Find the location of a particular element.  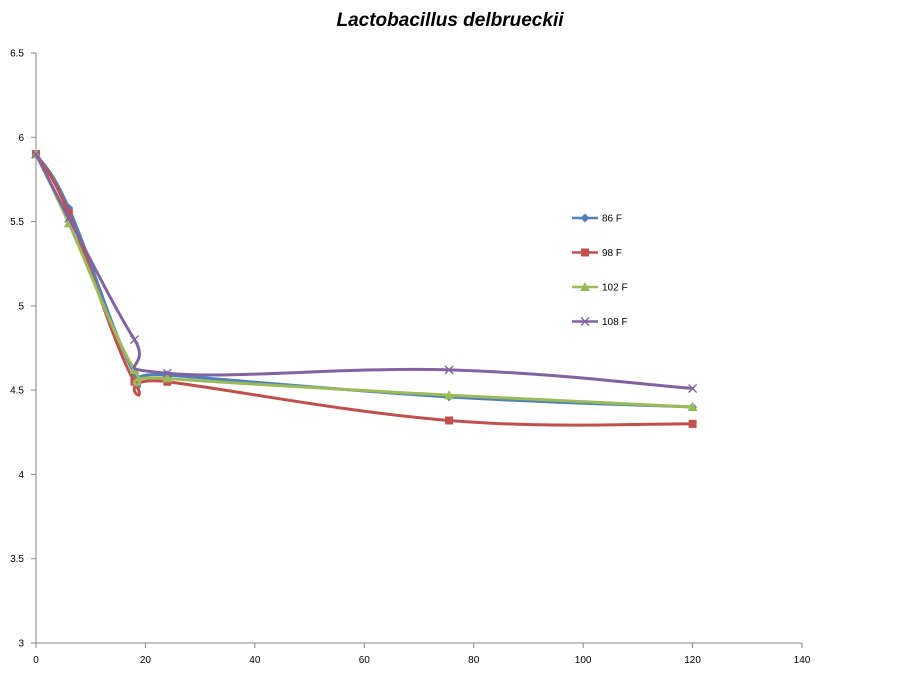

x-tick-label: 0 is located at coordinates (36, 660).